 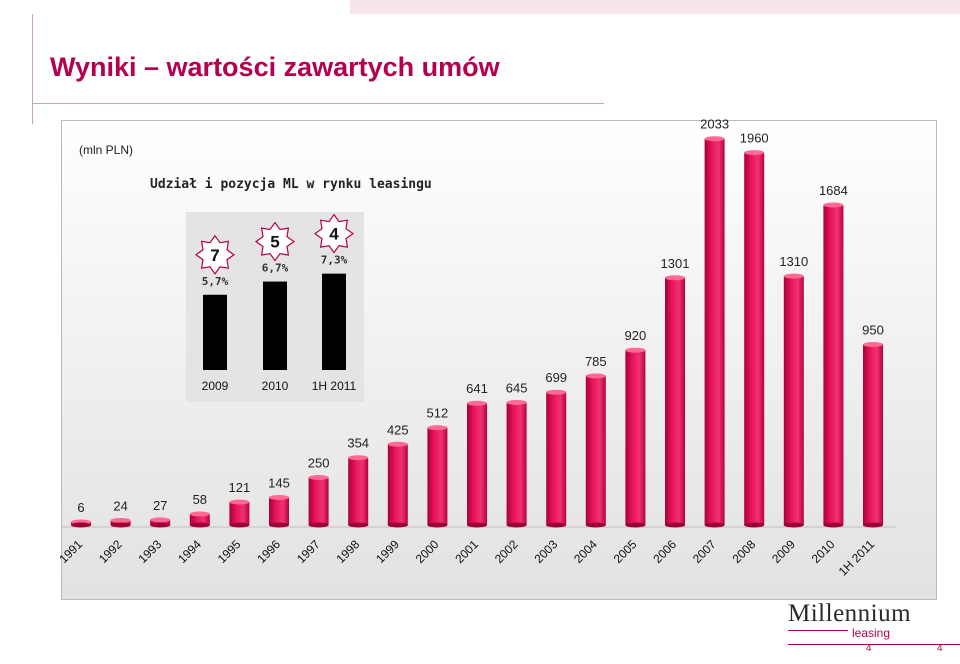 I want to click on unit-label: (mln PLN), so click(x=106, y=150).